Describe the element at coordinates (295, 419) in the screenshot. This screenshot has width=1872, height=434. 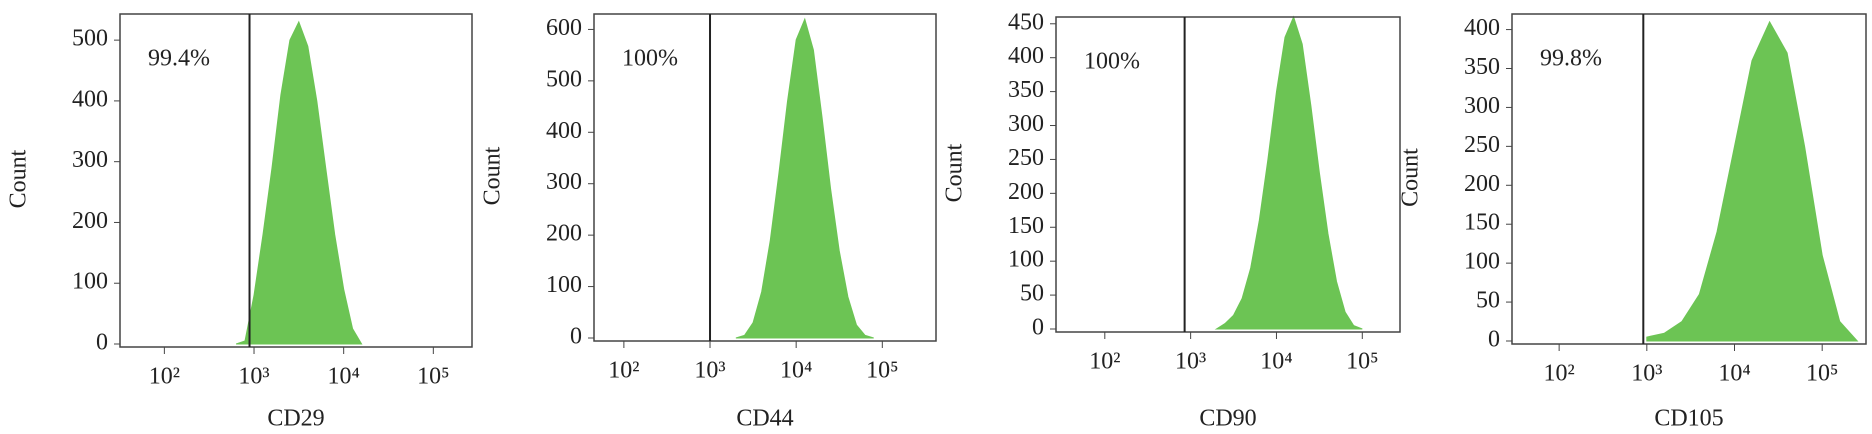
I see `x-axis-label: CD29` at that location.